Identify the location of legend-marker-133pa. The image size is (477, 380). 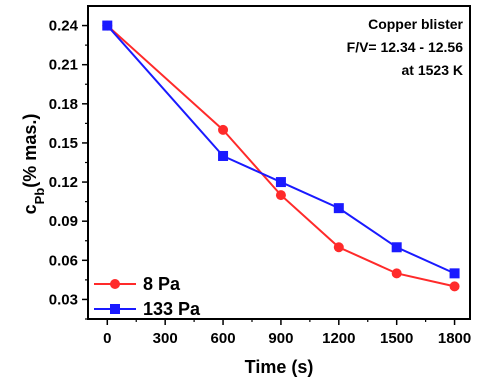
(115, 309).